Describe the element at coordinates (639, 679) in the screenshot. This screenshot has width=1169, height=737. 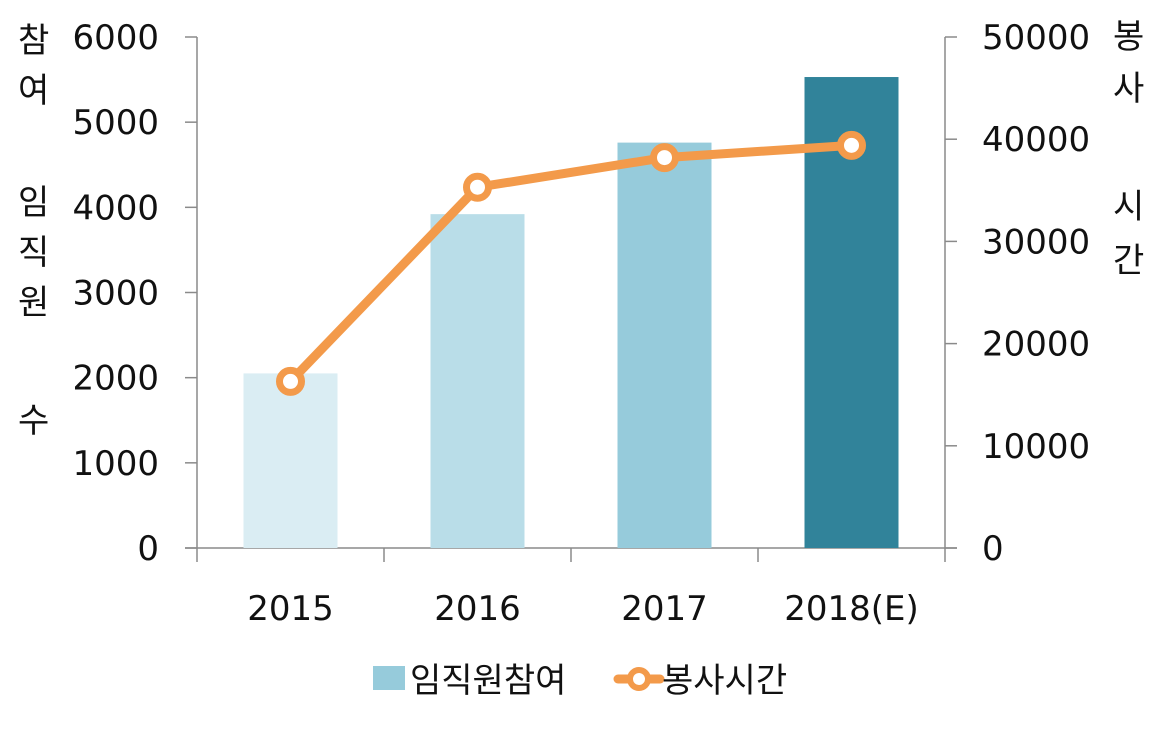
I see `legend-swatch-marker` at that location.